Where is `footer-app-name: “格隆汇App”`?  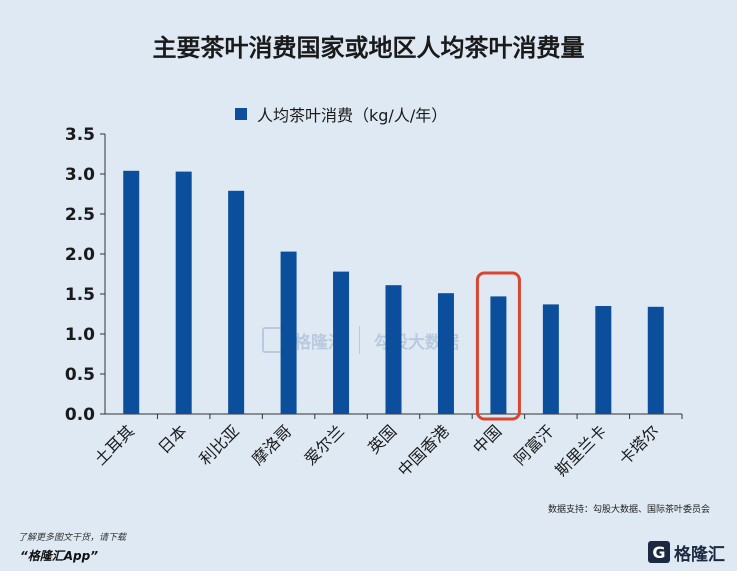
footer-app-name: “格隆汇App” is located at coordinates (59, 556).